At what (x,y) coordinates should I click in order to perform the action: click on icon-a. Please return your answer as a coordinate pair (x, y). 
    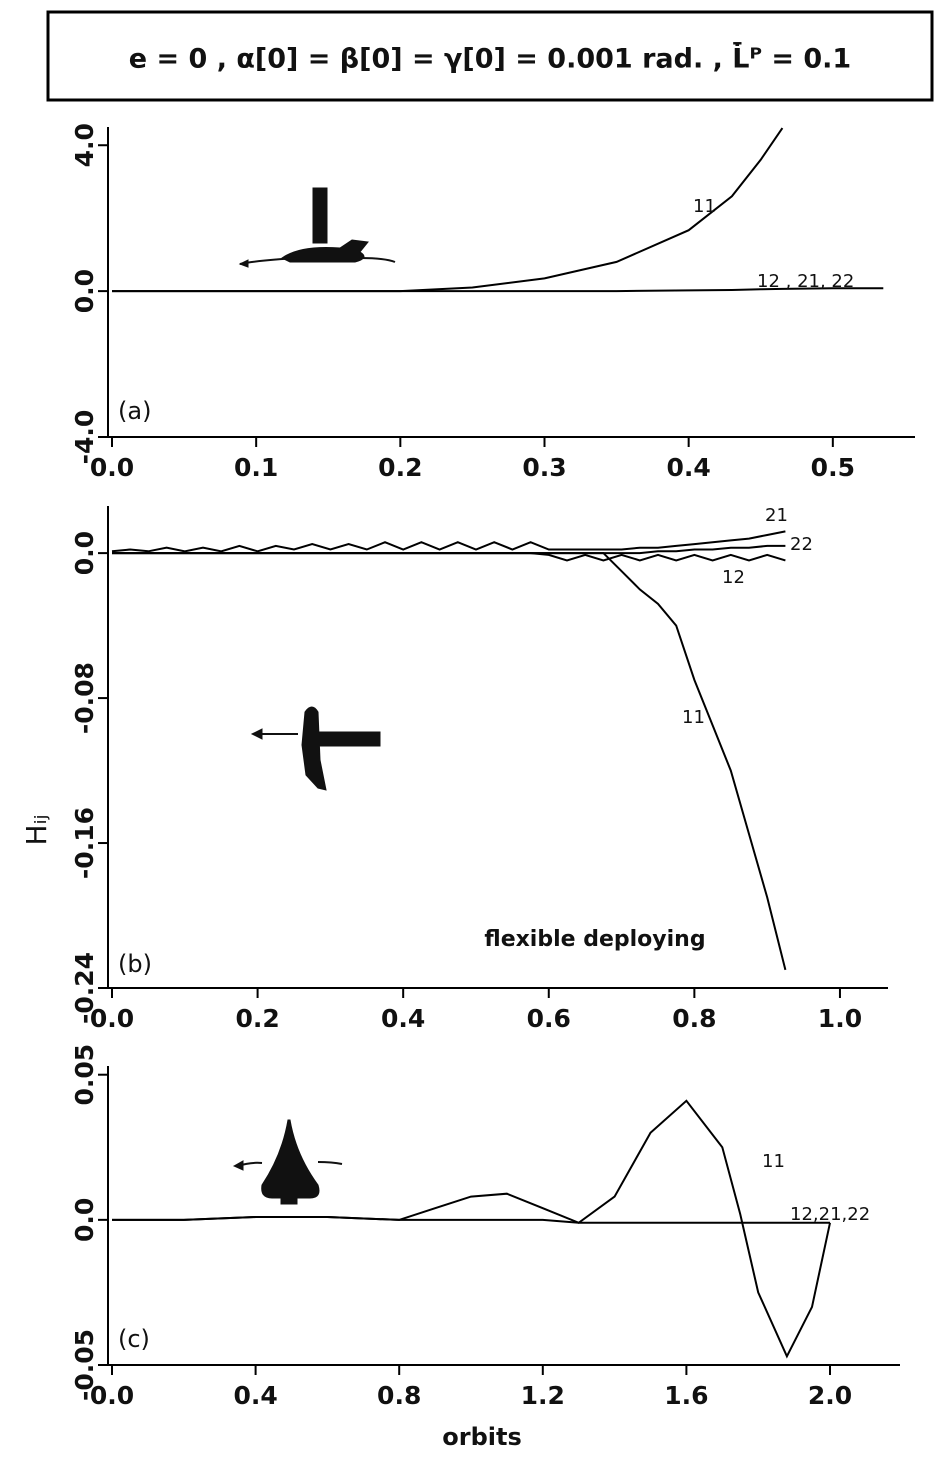
    Looking at the image, I should click on (317, 227).